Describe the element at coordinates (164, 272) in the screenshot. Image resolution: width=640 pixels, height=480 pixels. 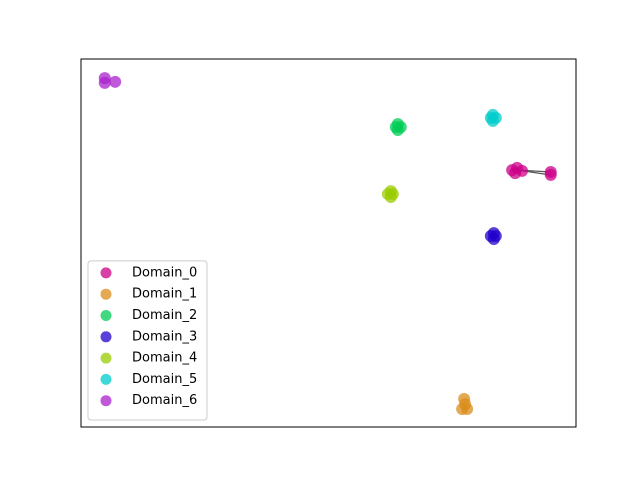
I see `legend-label: Domain_0` at that location.